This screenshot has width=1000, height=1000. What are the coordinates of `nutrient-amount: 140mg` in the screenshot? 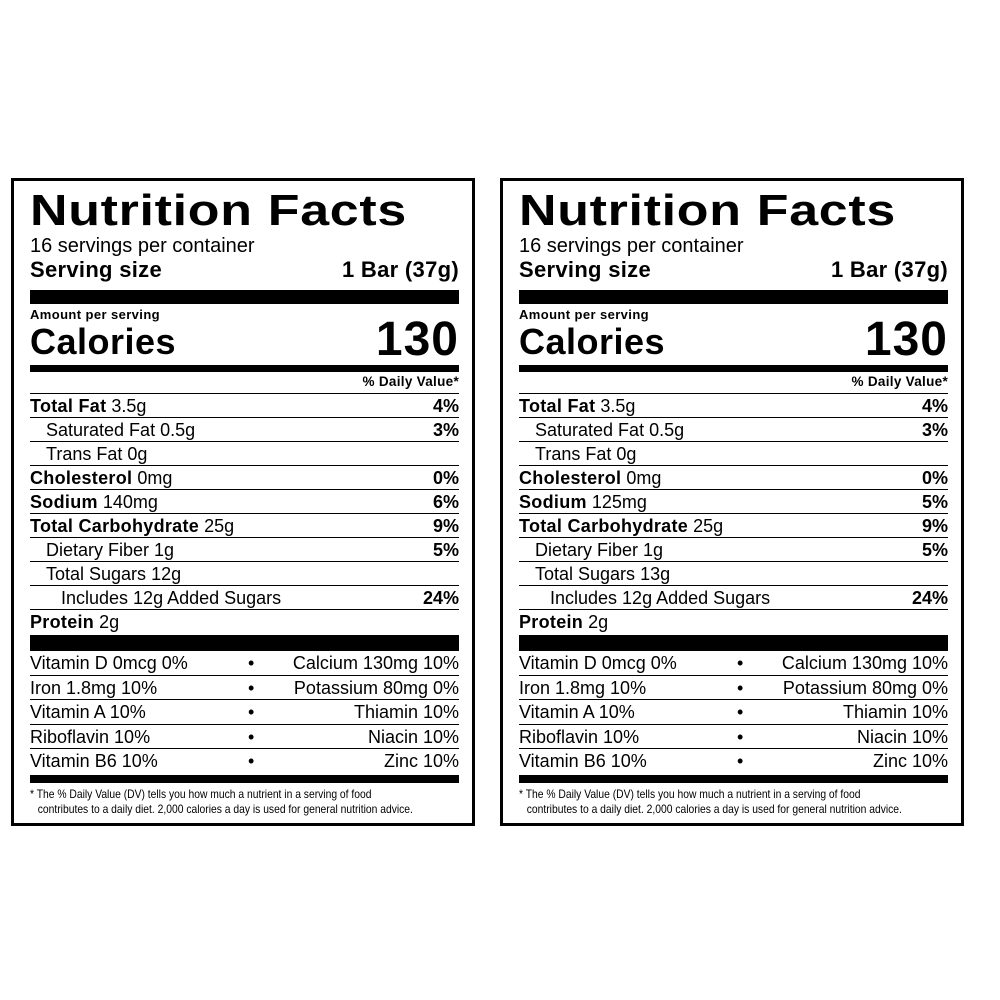 It's located at (130, 501).